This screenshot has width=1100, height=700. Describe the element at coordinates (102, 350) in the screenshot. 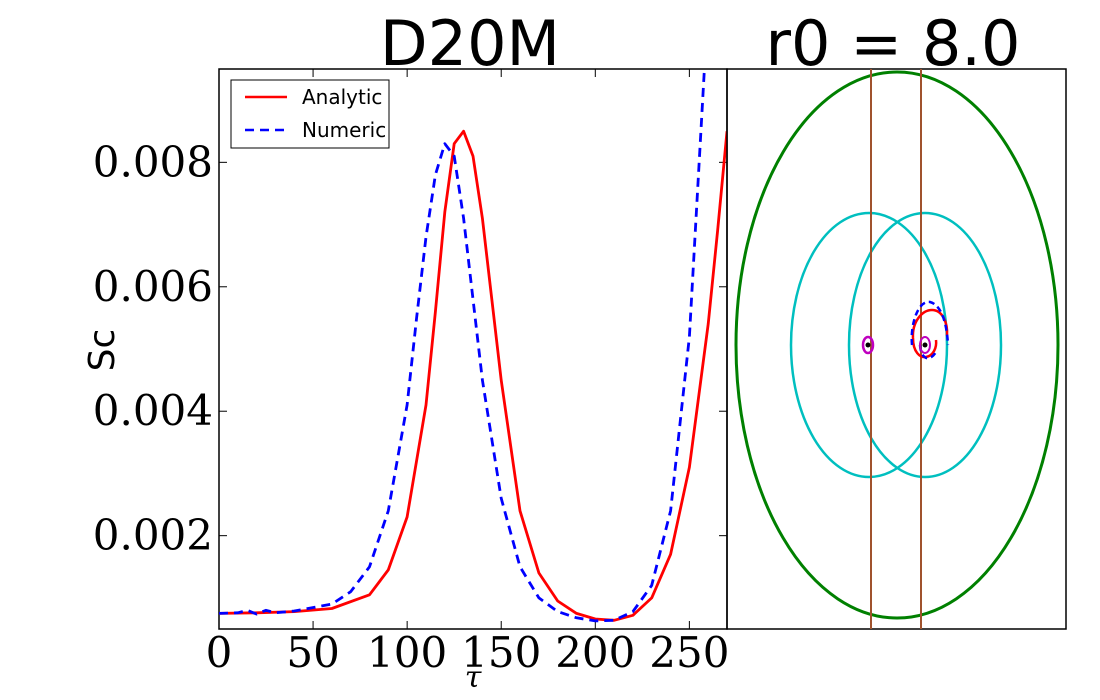

I see `y-axis-label: Sc` at that location.